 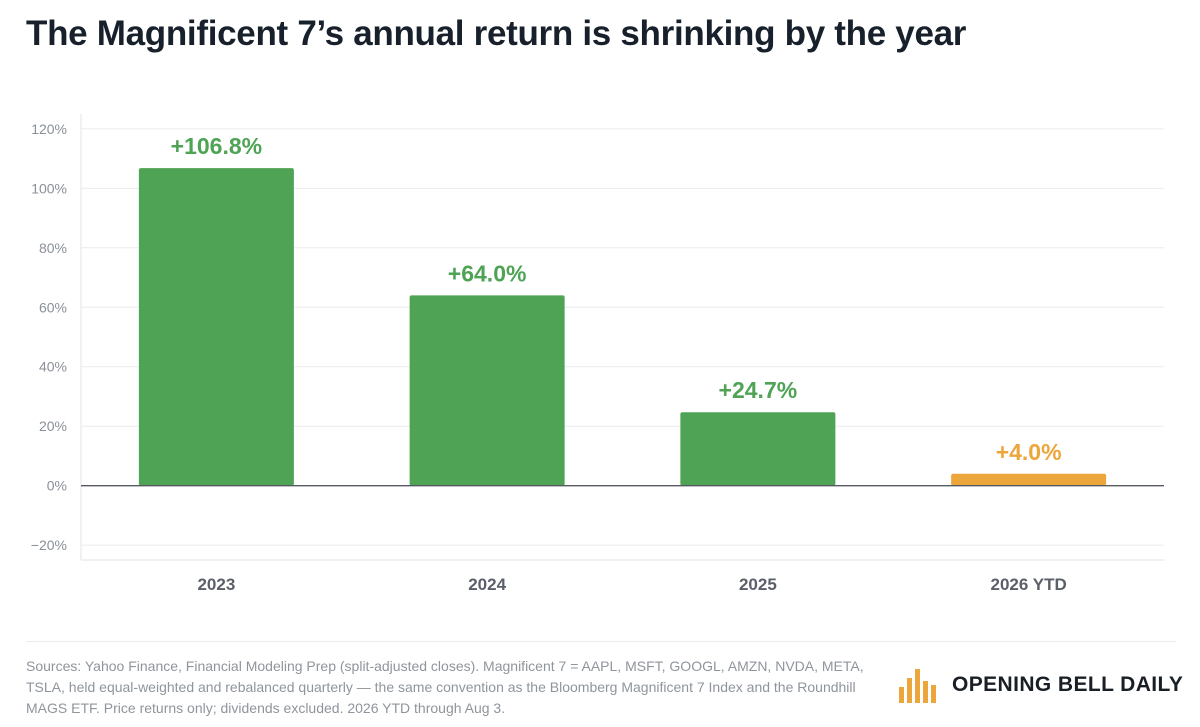 What do you see at coordinates (49, 545) in the screenshot?
I see `y-tick-label: −20%` at bounding box center [49, 545].